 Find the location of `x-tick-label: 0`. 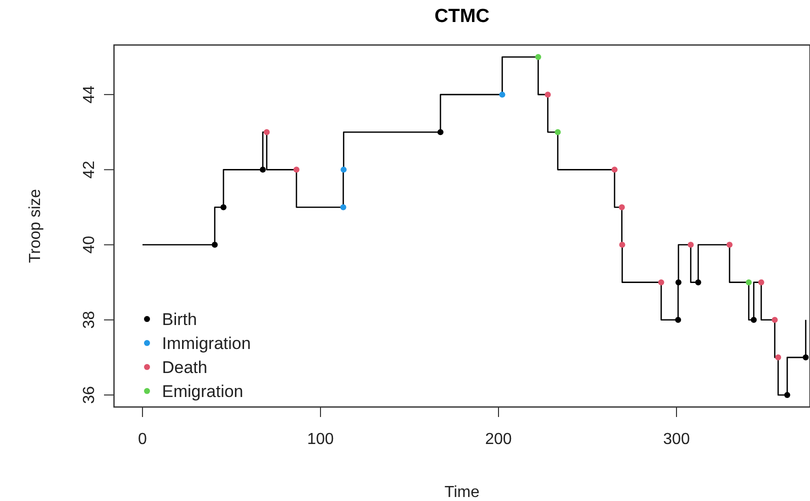

x-tick-label: 0 is located at coordinates (143, 439).